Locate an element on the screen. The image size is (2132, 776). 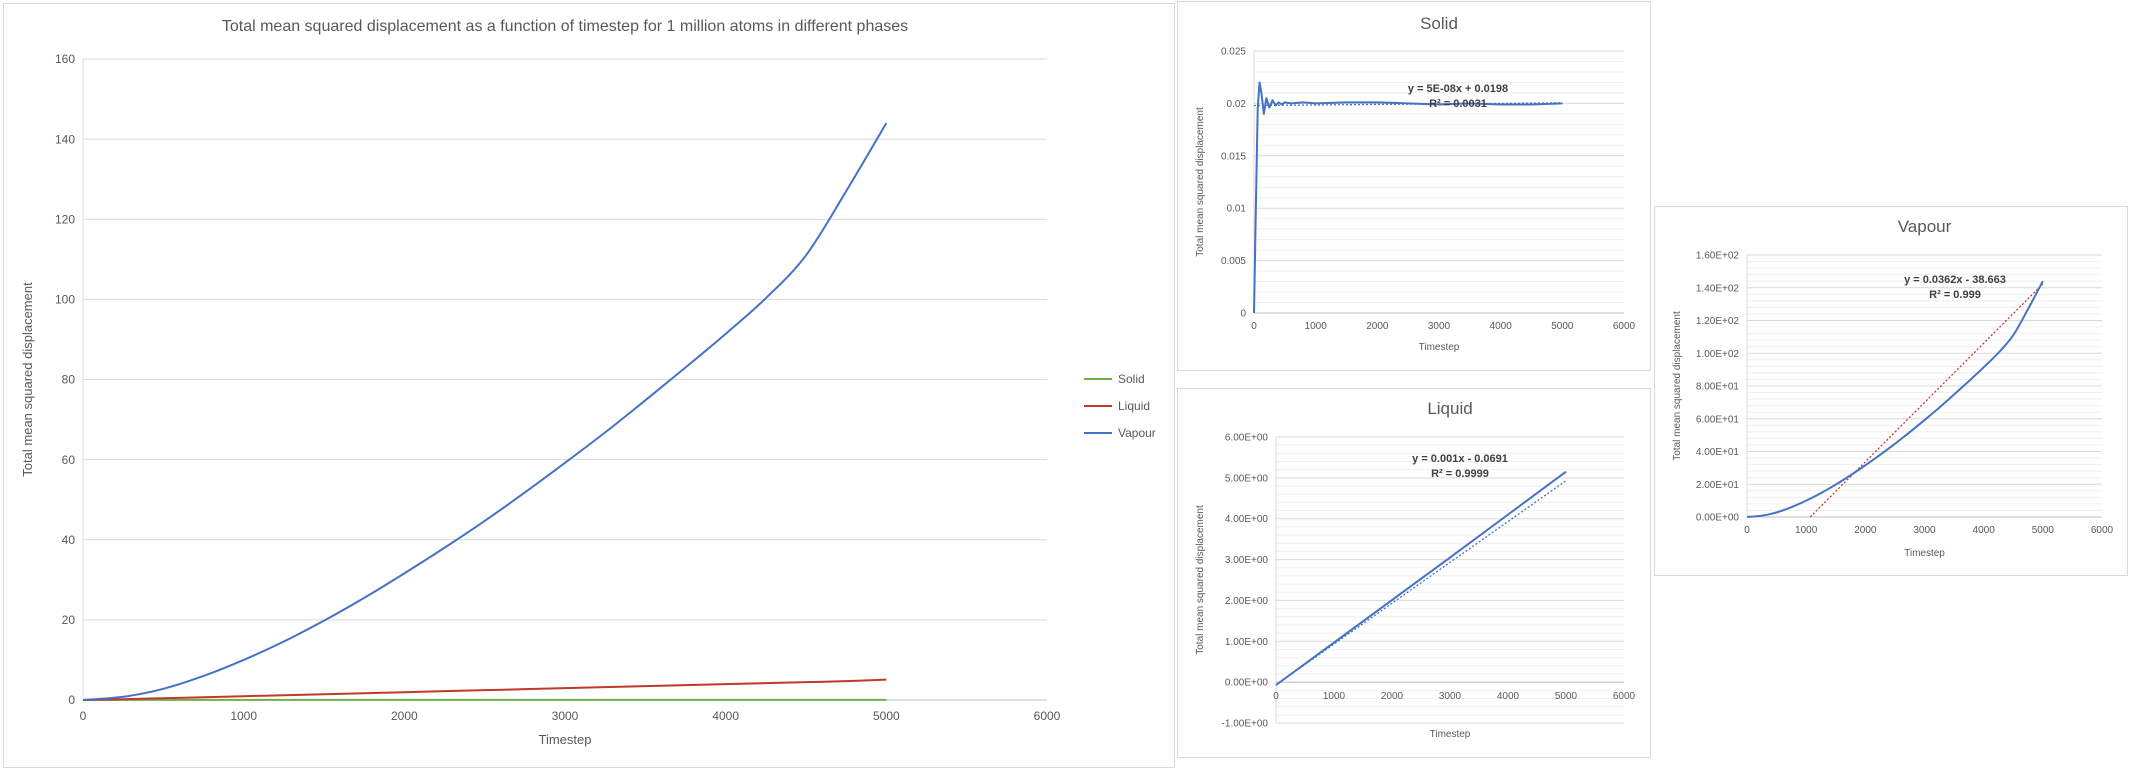
solid-x-axis-label: Timestep is located at coordinates (1439, 347).